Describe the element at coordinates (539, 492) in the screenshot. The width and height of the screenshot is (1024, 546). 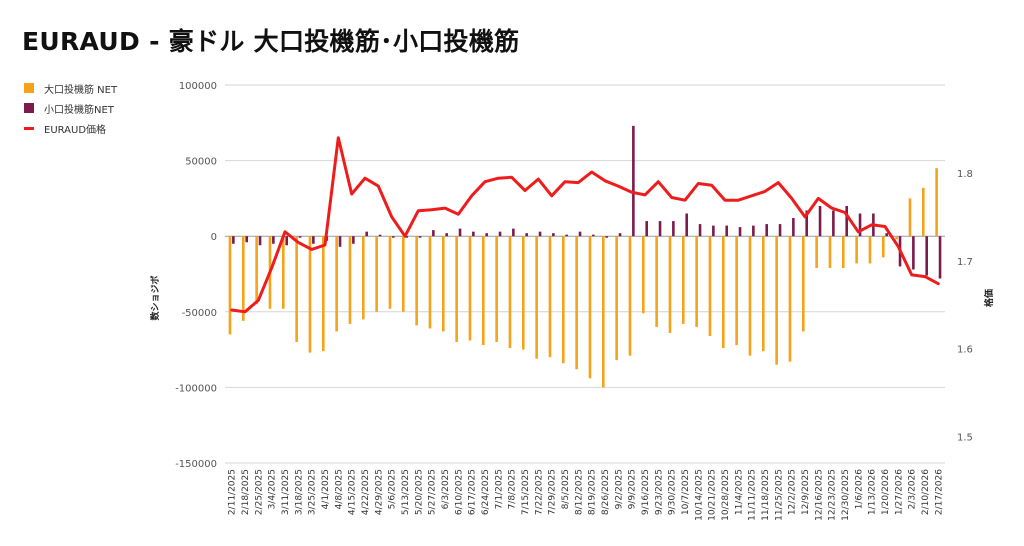
I see `x-tick-label: 7/22/2025` at that location.